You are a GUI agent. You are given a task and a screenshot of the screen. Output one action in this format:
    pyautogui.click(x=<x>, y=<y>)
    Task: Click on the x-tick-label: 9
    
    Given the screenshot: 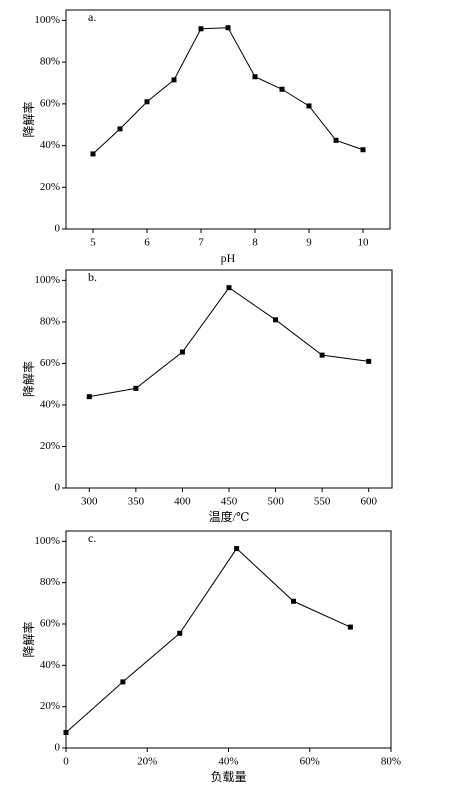 What is the action you would take?
    pyautogui.click(x=309, y=243)
    